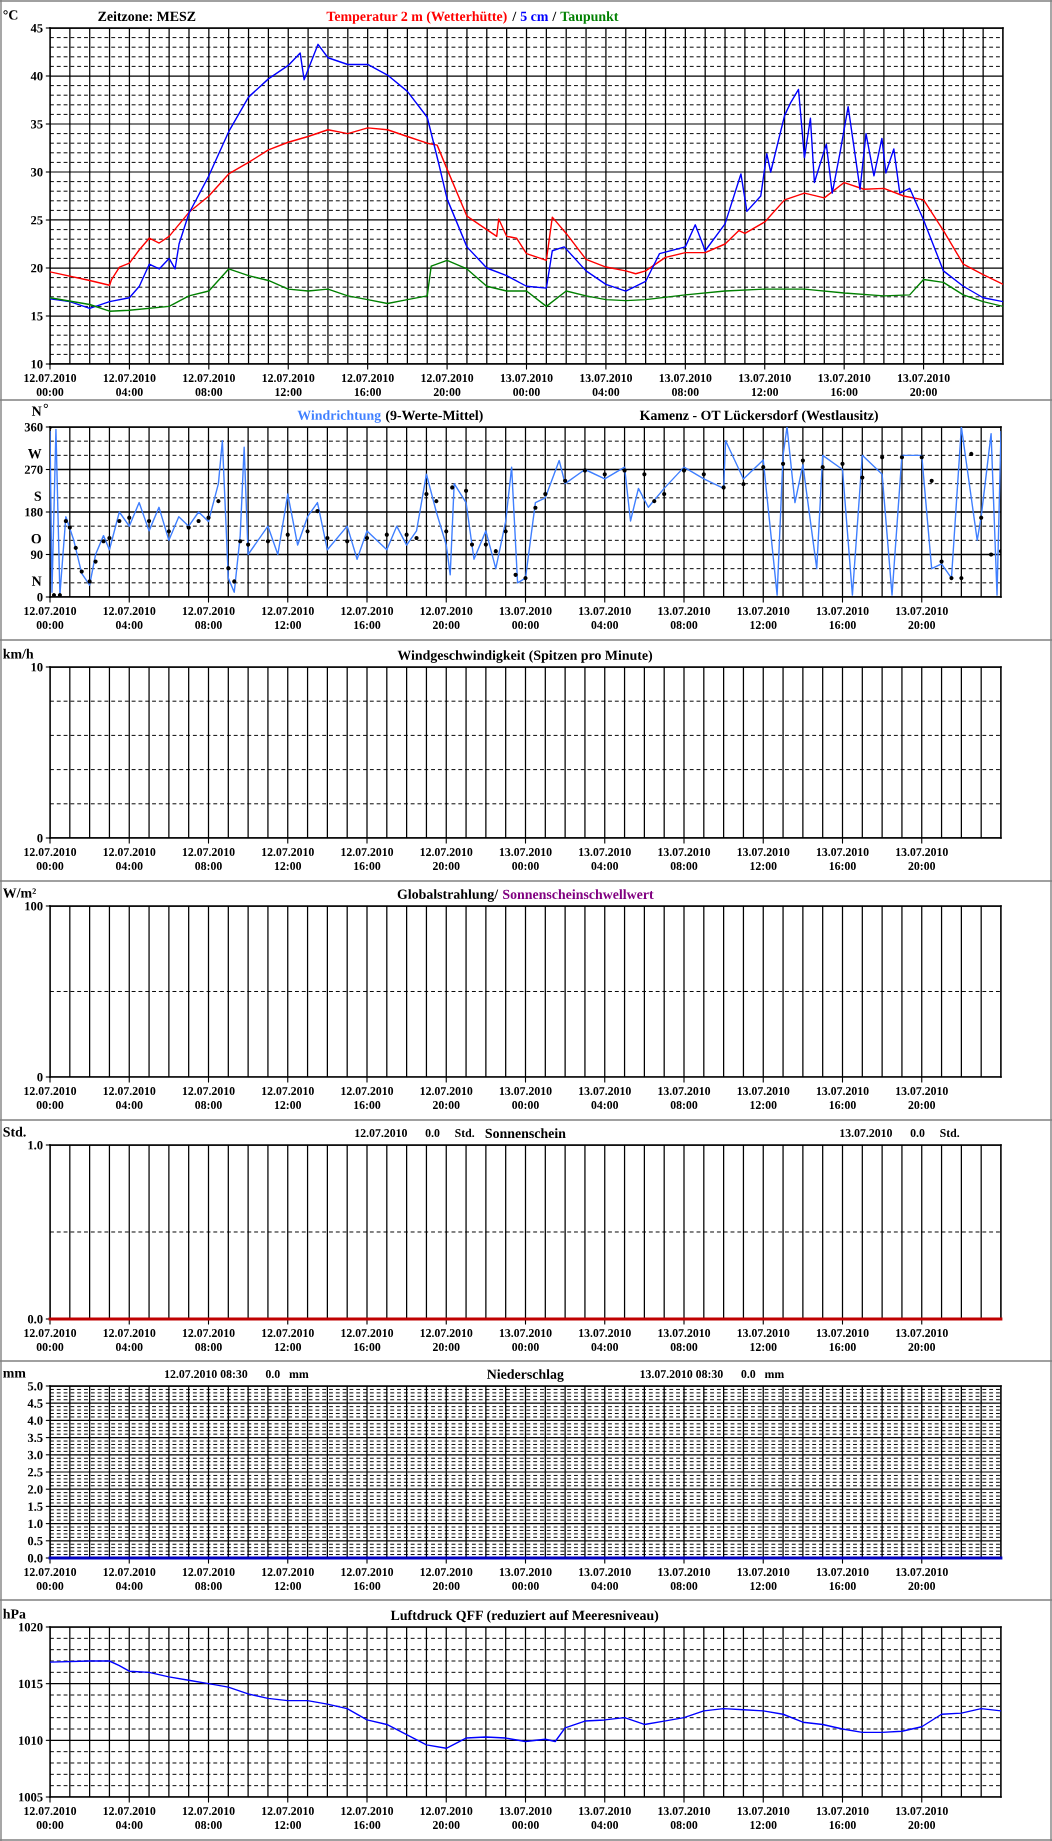 The image size is (1052, 1841). Describe the element at coordinates (37, 316) in the screenshot. I see `y-tick-label: 15` at that location.